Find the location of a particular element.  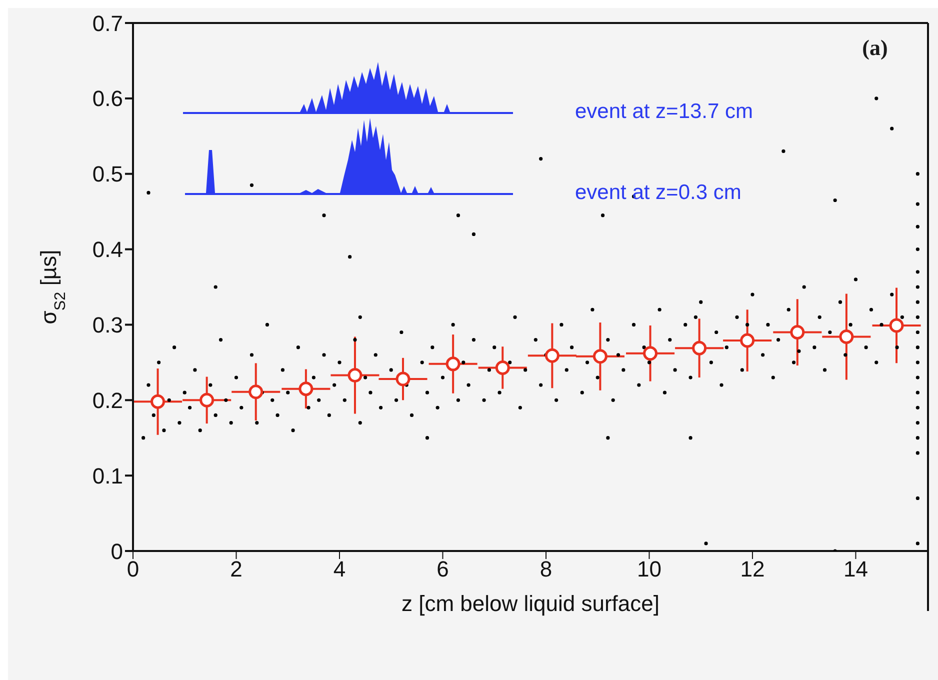

x-tick-label: 10 is located at coordinates (649, 569).